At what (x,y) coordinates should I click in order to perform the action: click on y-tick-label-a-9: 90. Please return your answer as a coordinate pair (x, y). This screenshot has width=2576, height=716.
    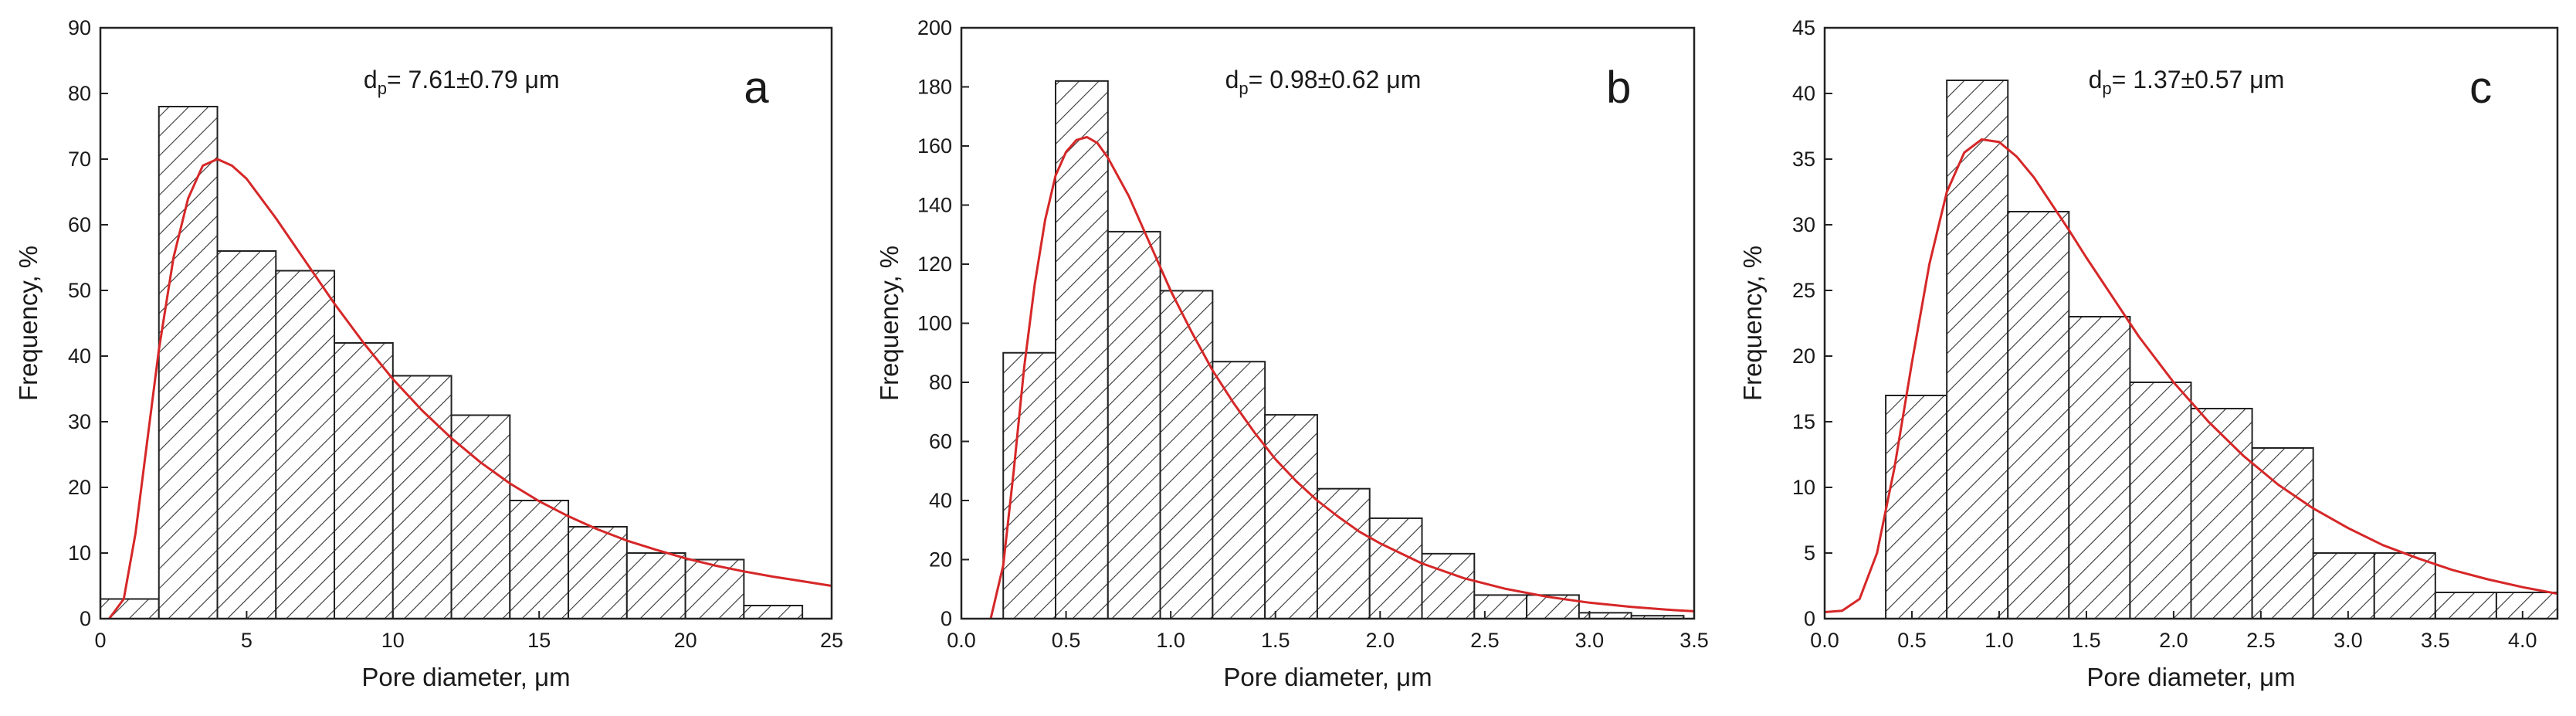
    Looking at the image, I should click on (79, 27).